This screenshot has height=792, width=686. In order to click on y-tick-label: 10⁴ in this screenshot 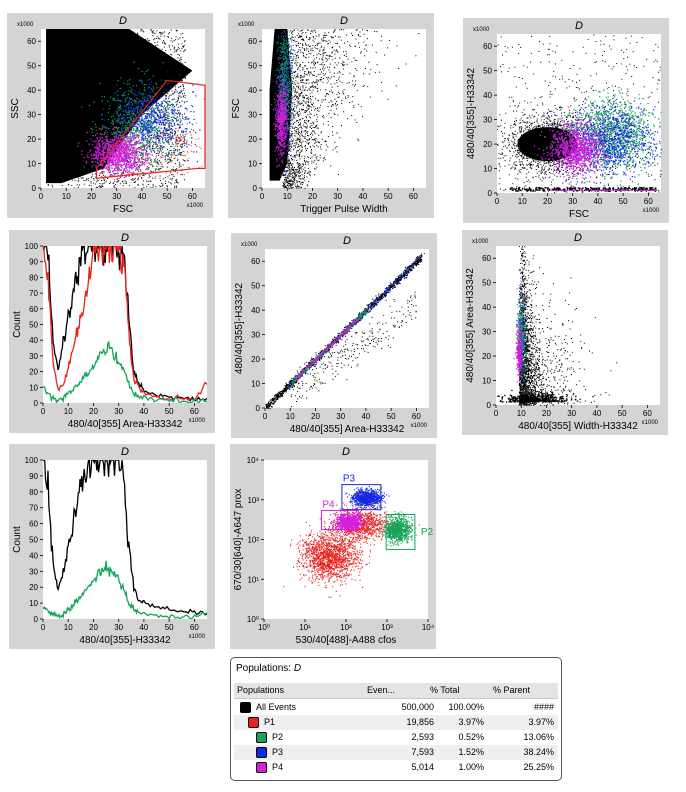, I will do `click(253, 460)`.